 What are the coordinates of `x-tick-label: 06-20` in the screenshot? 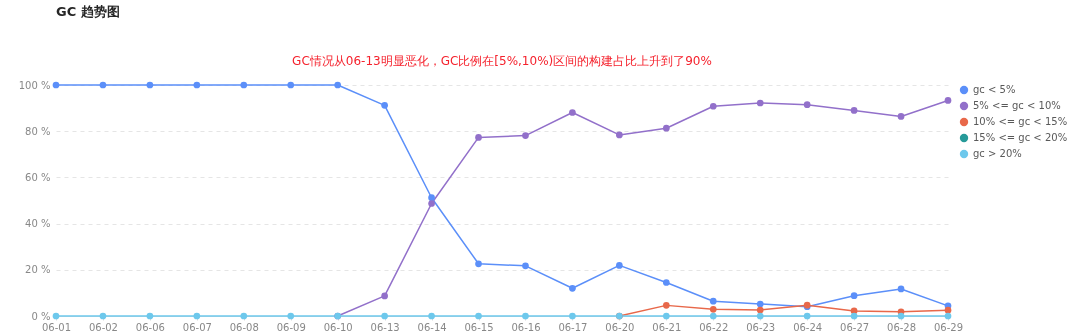 It's located at (620, 327).